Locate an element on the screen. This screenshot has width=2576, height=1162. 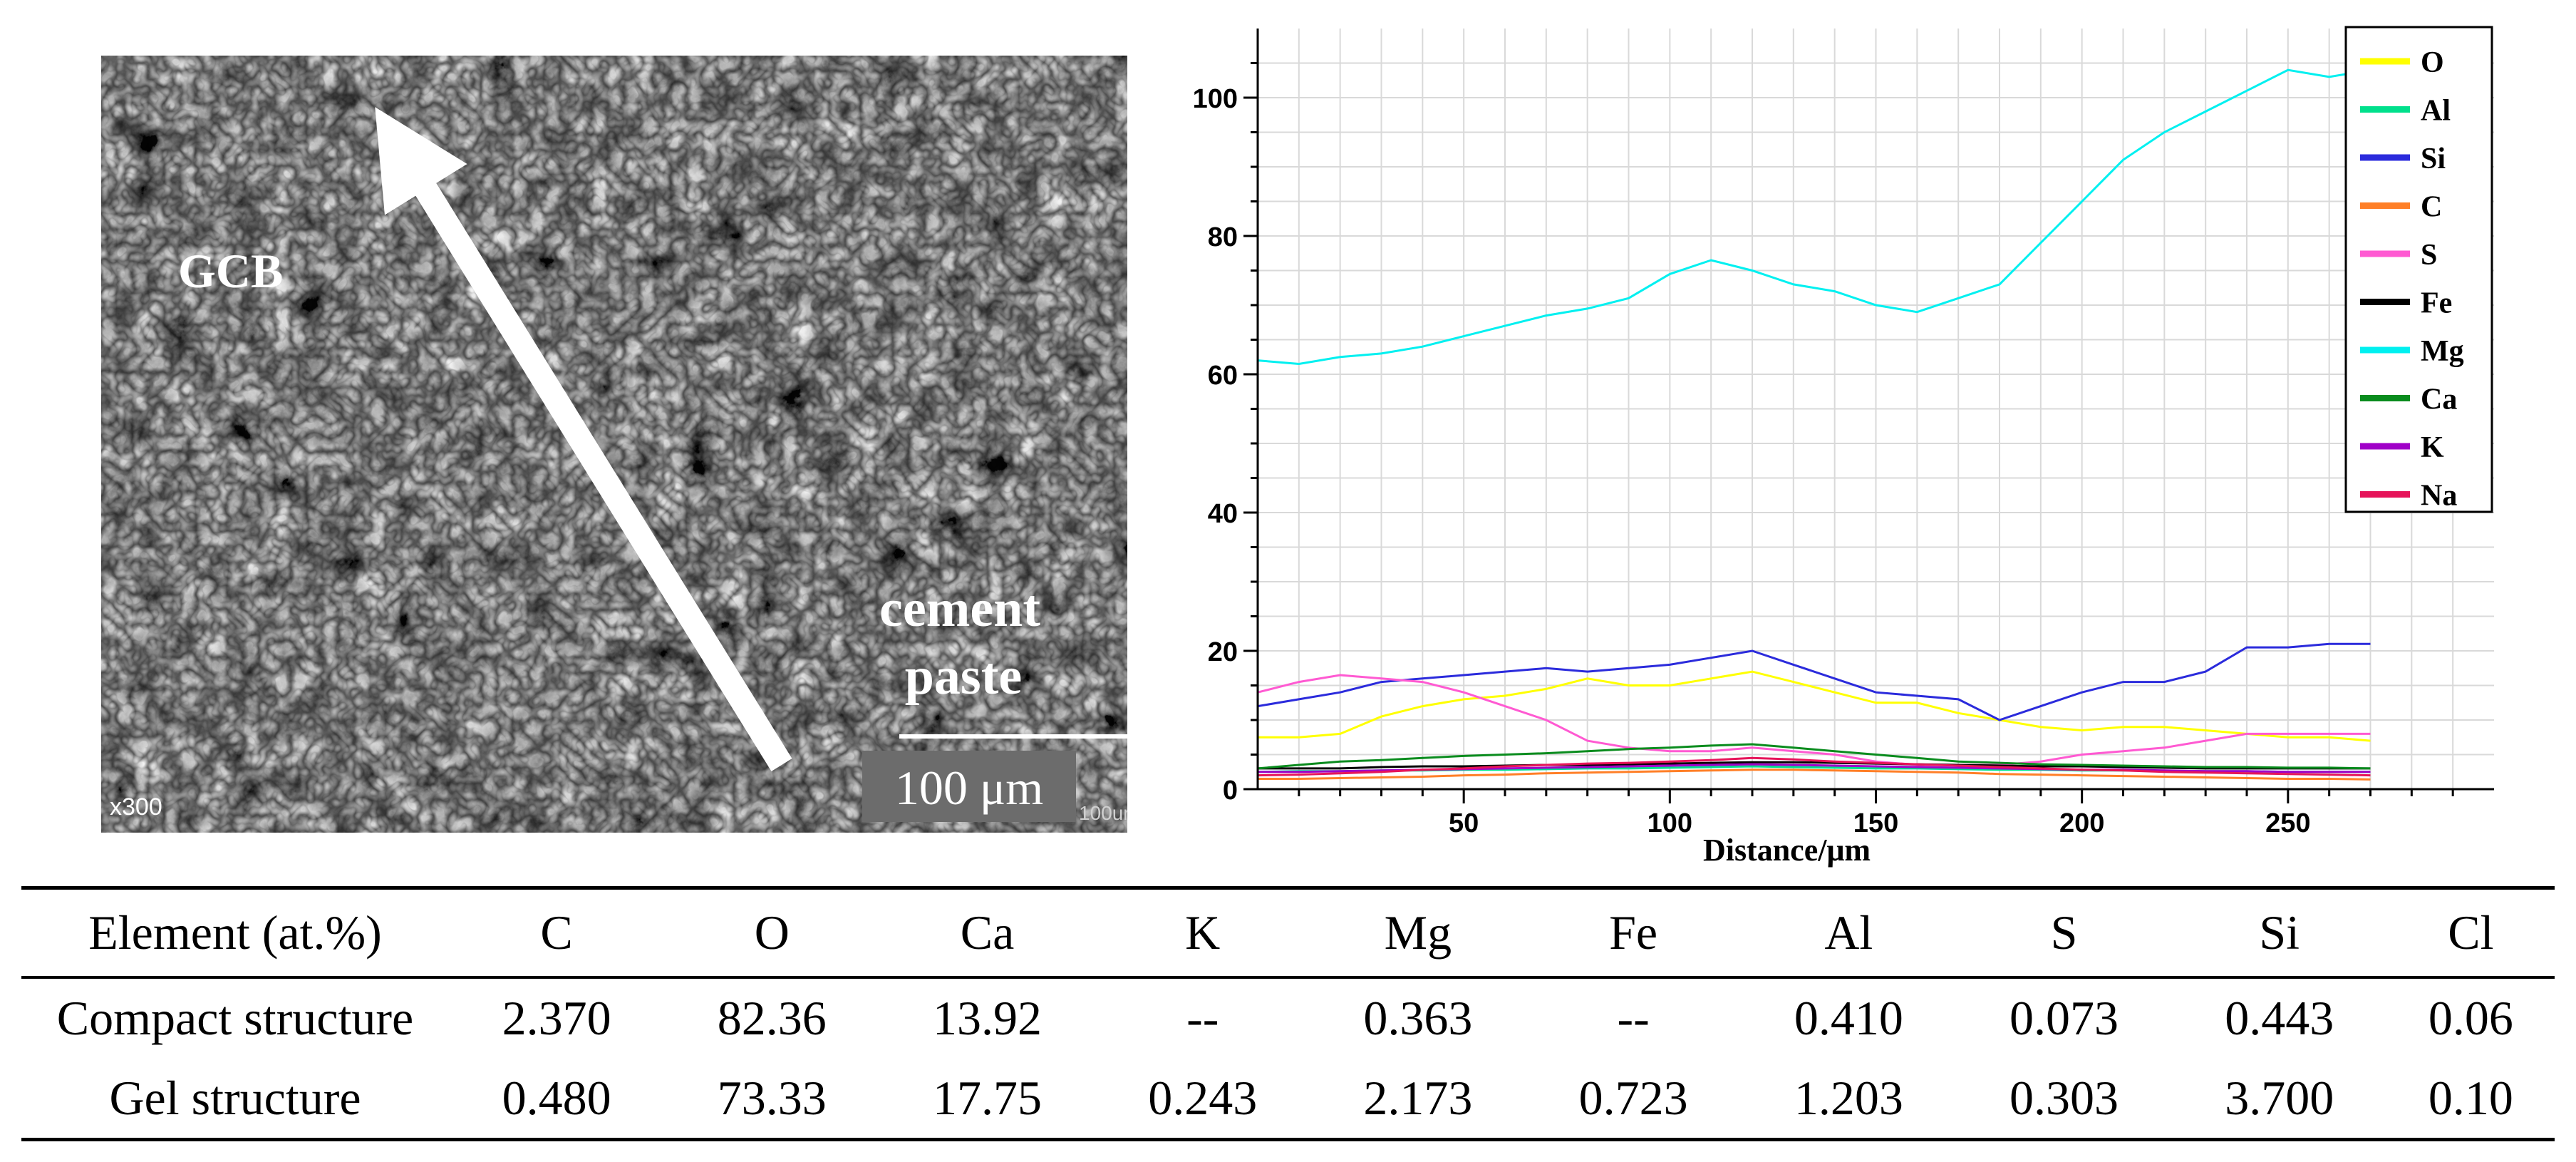
header-cell: Si is located at coordinates (2279, 933).